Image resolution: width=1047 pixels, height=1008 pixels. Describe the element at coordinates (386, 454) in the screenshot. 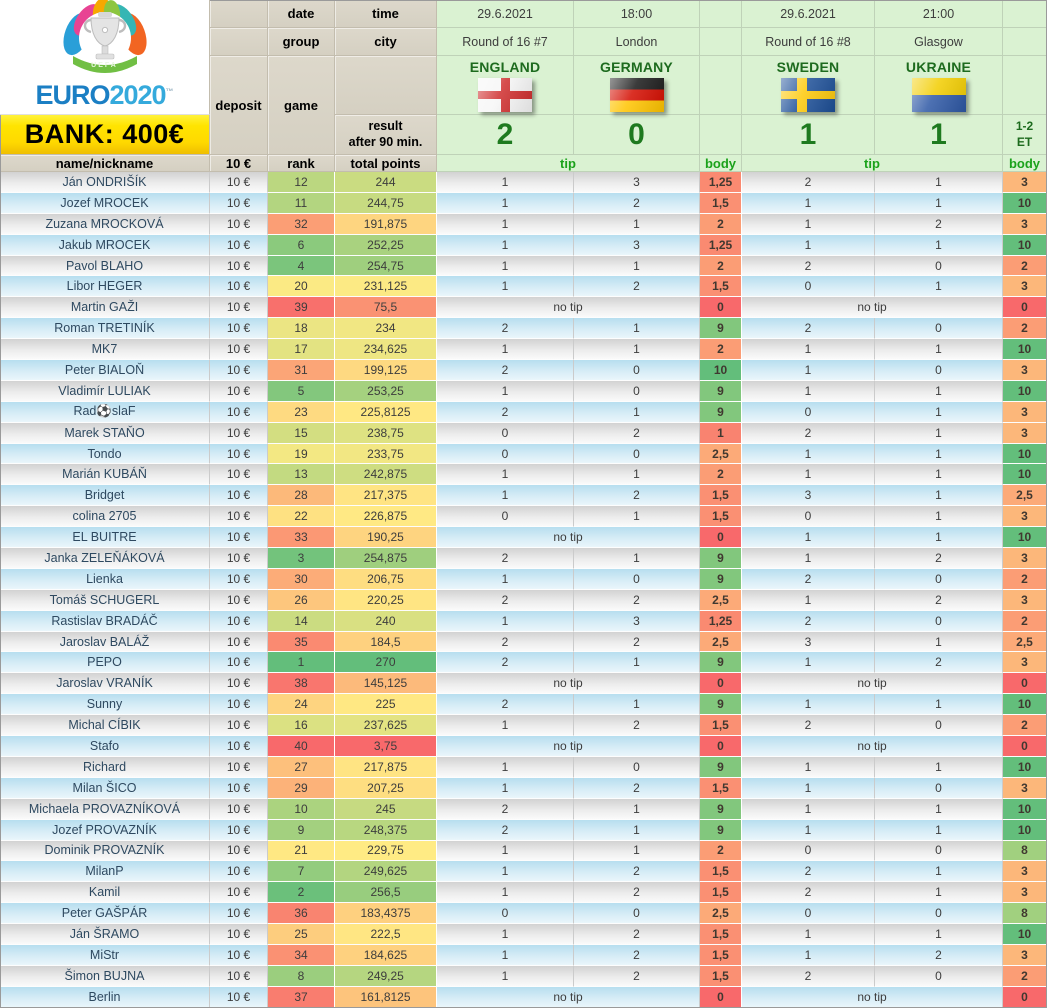

I see `points-cell: 233,75` at that location.